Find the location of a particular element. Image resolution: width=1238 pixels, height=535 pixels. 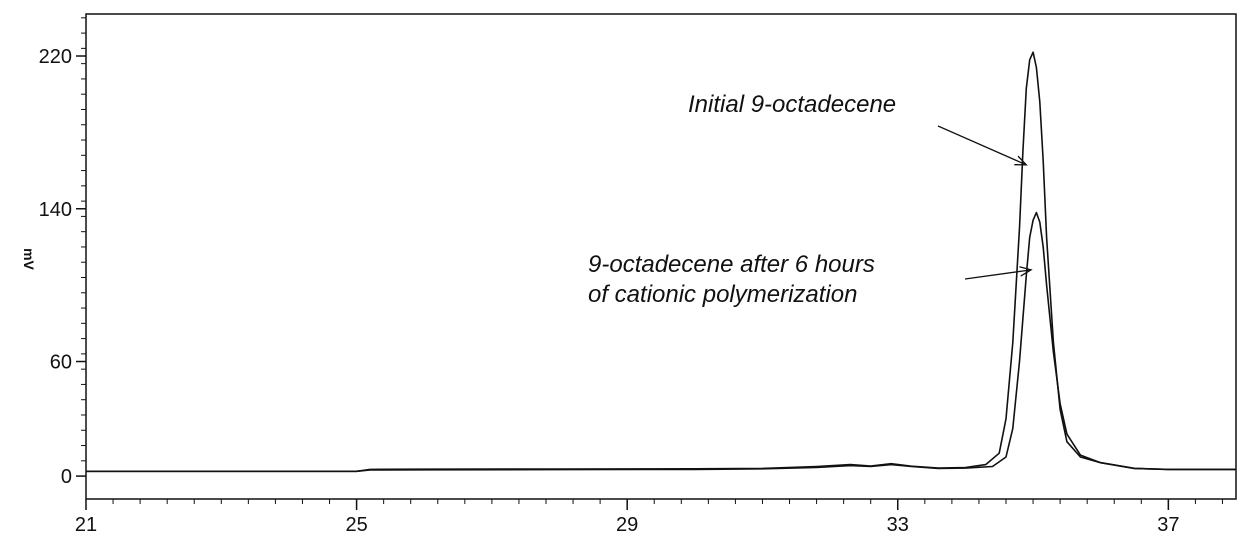

y-tick-label: 140 is located at coordinates (55, 210).